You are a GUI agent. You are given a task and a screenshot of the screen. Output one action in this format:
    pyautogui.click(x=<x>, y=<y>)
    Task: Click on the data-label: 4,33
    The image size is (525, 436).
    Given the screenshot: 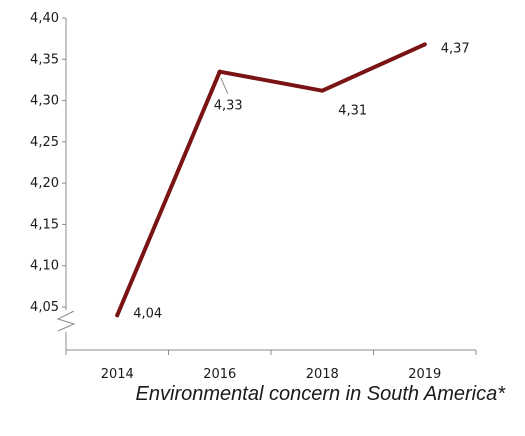 What is the action you would take?
    pyautogui.click(x=228, y=106)
    